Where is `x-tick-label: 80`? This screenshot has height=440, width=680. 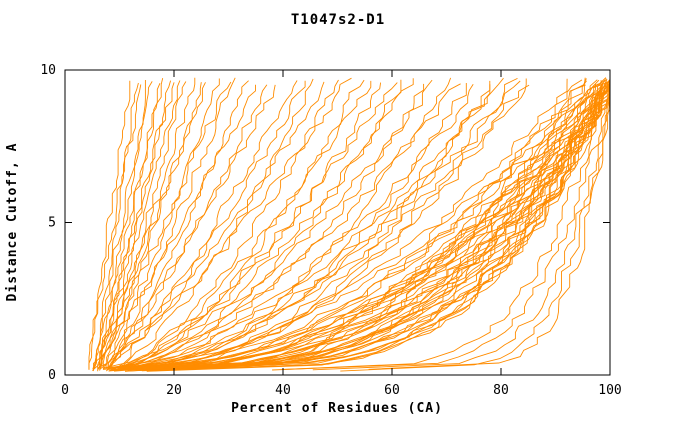 x-tick-label: 80 is located at coordinates (501, 390).